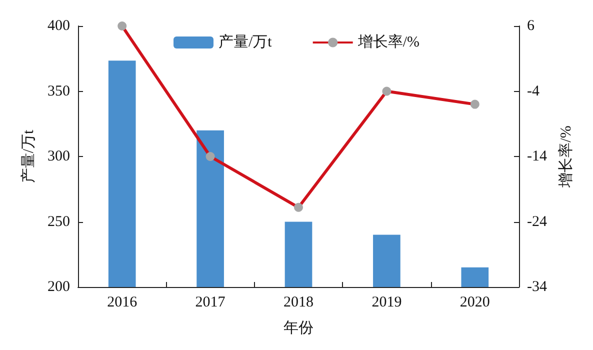  I want to click on x-tick-label: 2019, so click(387, 302).